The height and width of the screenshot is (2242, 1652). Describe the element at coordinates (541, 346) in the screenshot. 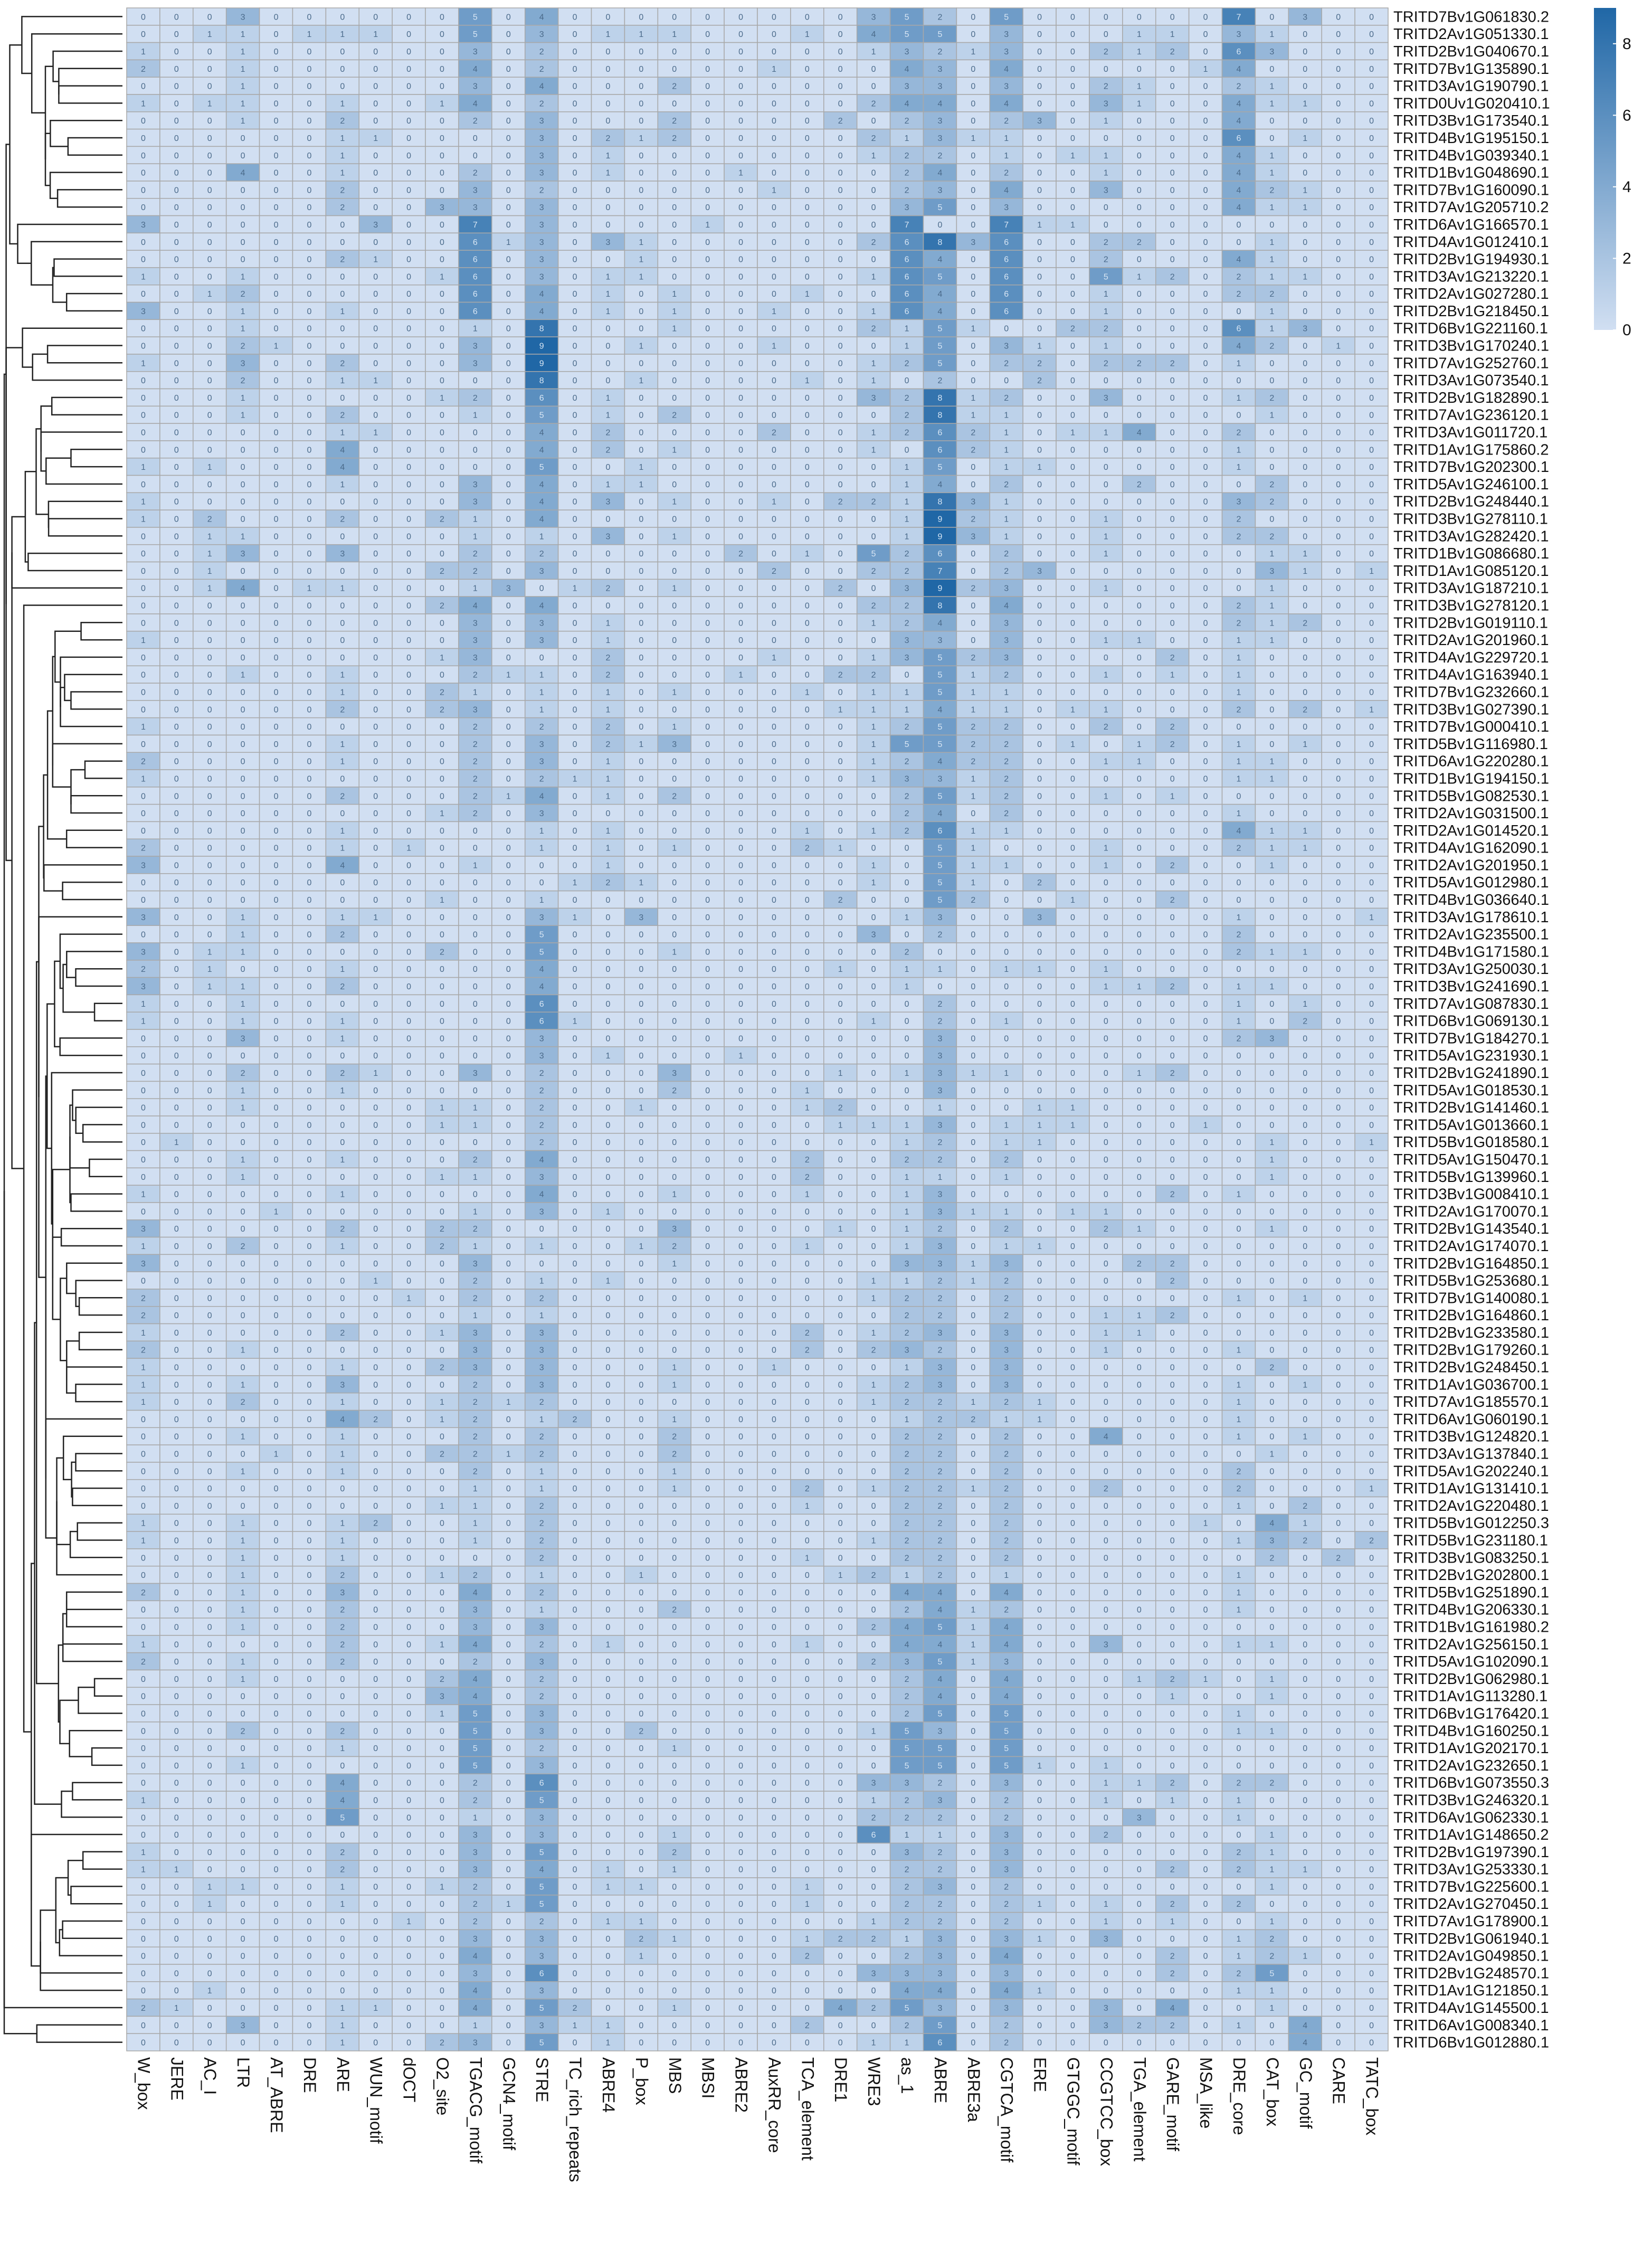

I see `cell-value-label: 9` at that location.